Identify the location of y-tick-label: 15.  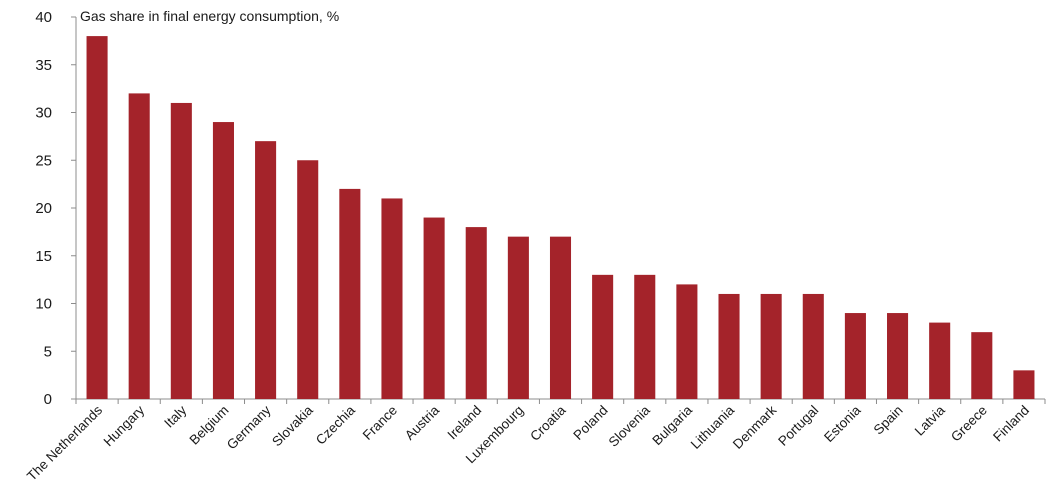
(43, 256).